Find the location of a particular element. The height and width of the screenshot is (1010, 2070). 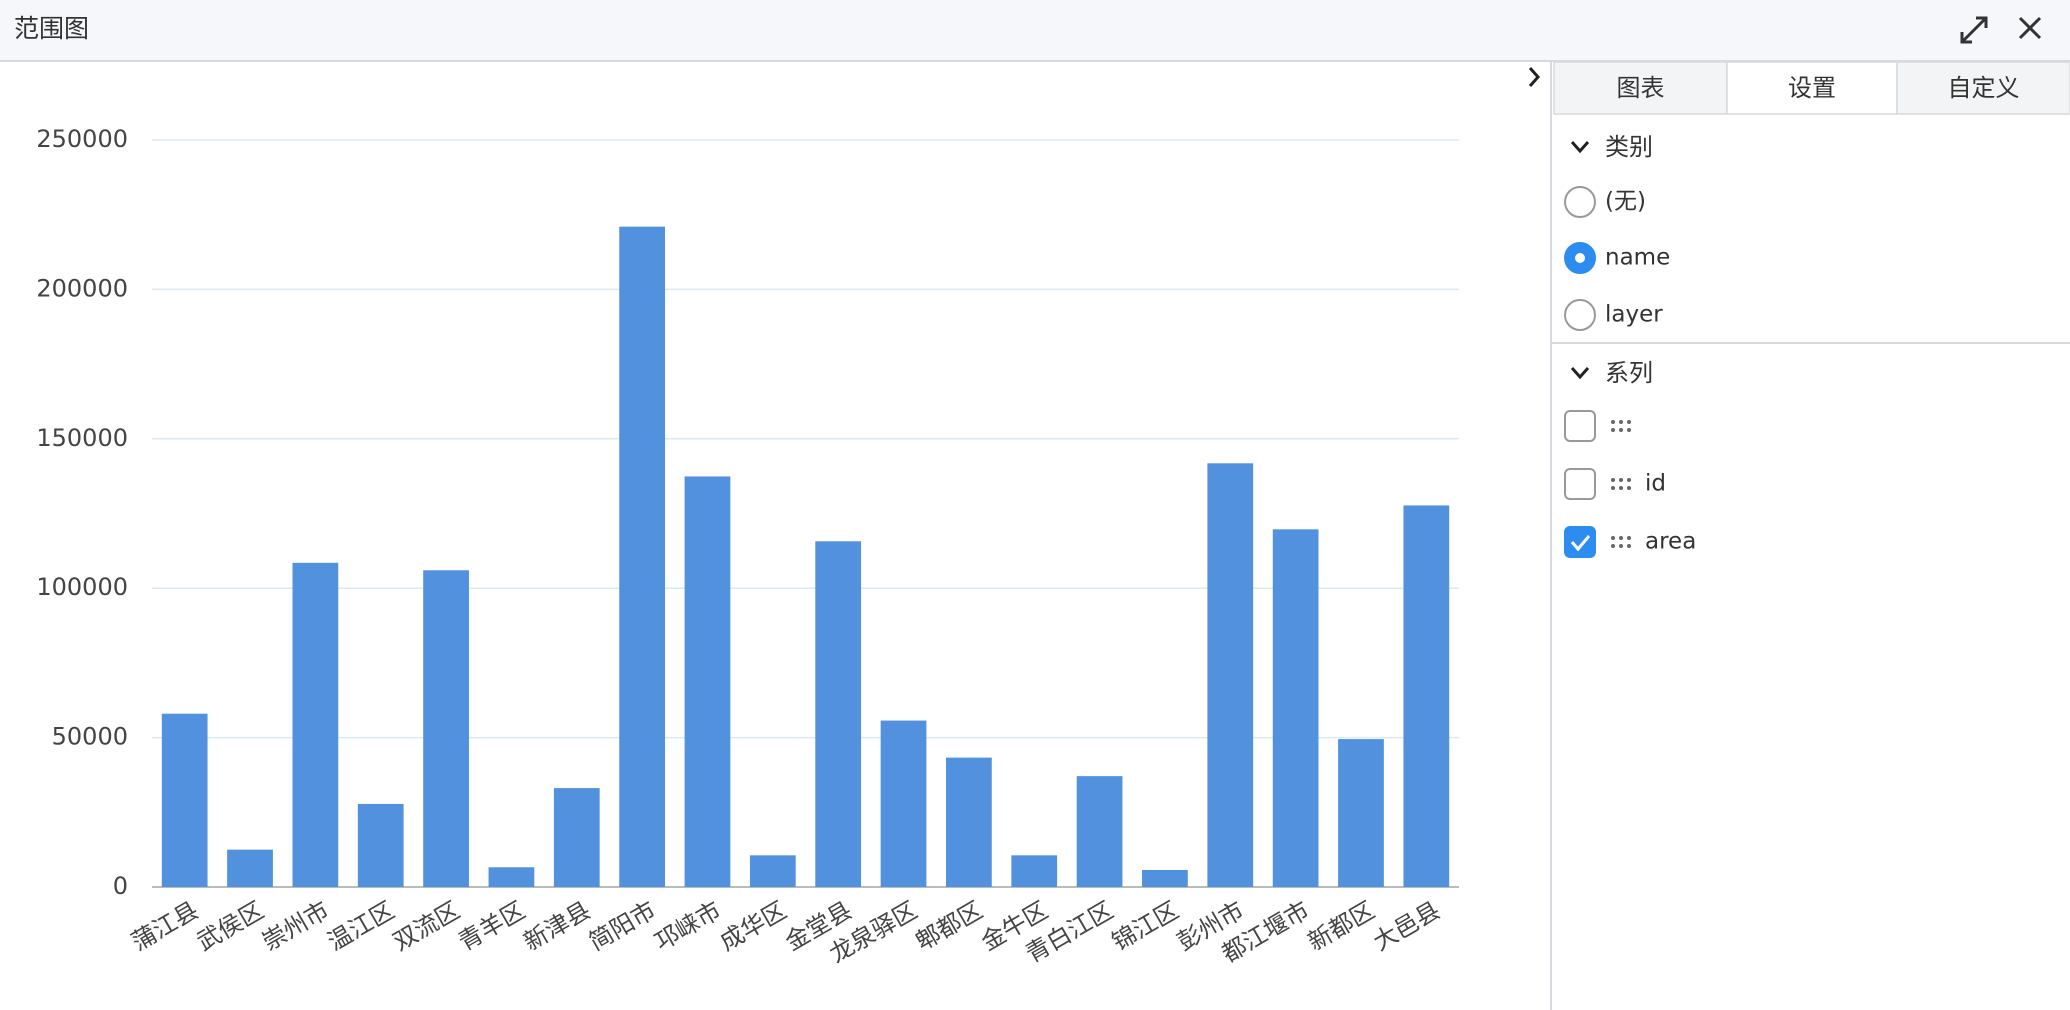

x-tick-label: 崇州市 is located at coordinates (296, 926).